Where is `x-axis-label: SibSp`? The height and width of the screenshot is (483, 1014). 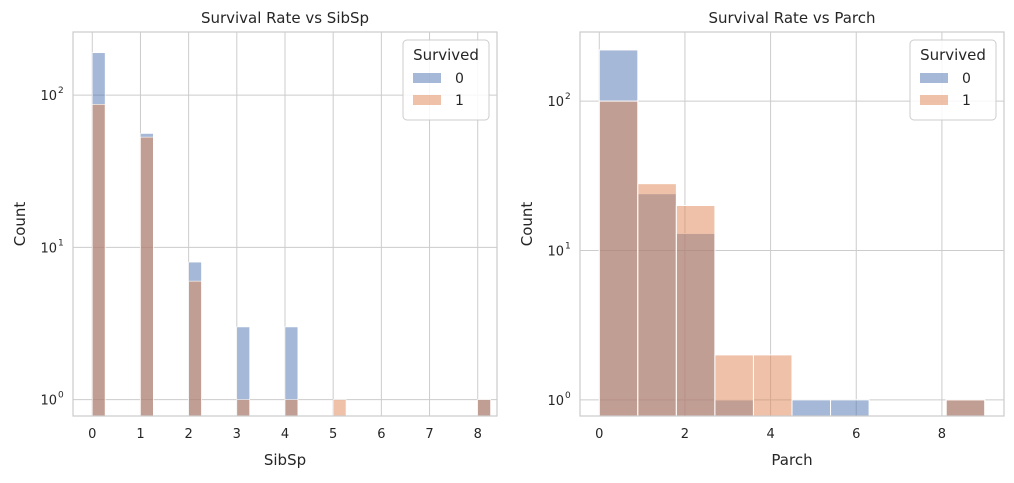 x-axis-label: SibSp is located at coordinates (285, 460).